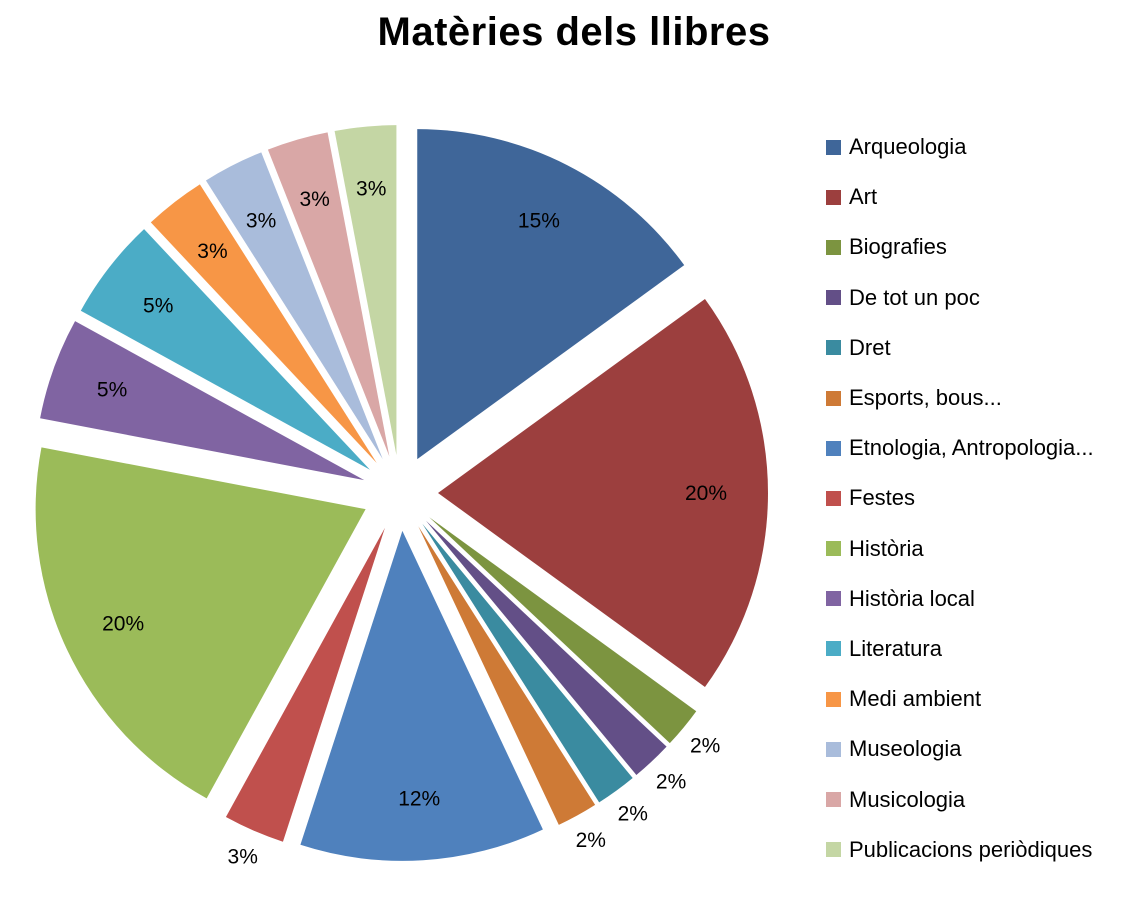 The width and height of the screenshot is (1148, 897). Describe the element at coordinates (863, 197) in the screenshot. I see `legend-label: Art` at that location.